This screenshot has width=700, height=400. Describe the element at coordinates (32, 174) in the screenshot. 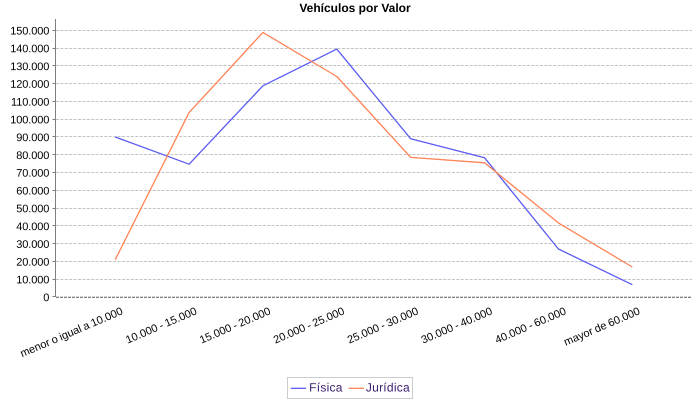

I see `svg-text: 70.000` at that location.